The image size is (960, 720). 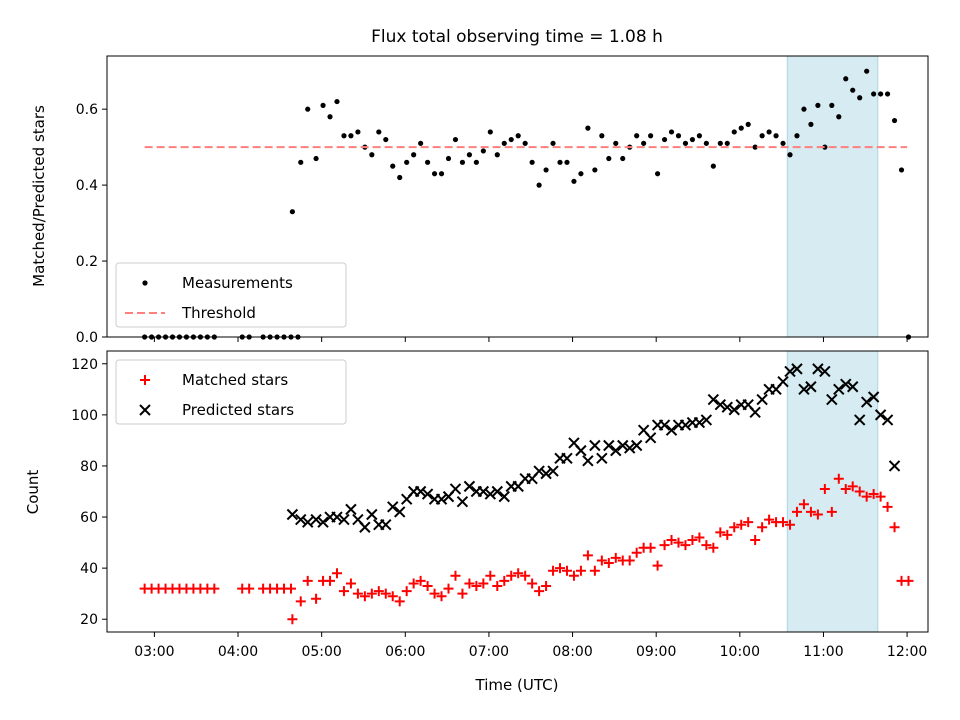 I want to click on legend-marker-predicted-stars, so click(x=145, y=410).